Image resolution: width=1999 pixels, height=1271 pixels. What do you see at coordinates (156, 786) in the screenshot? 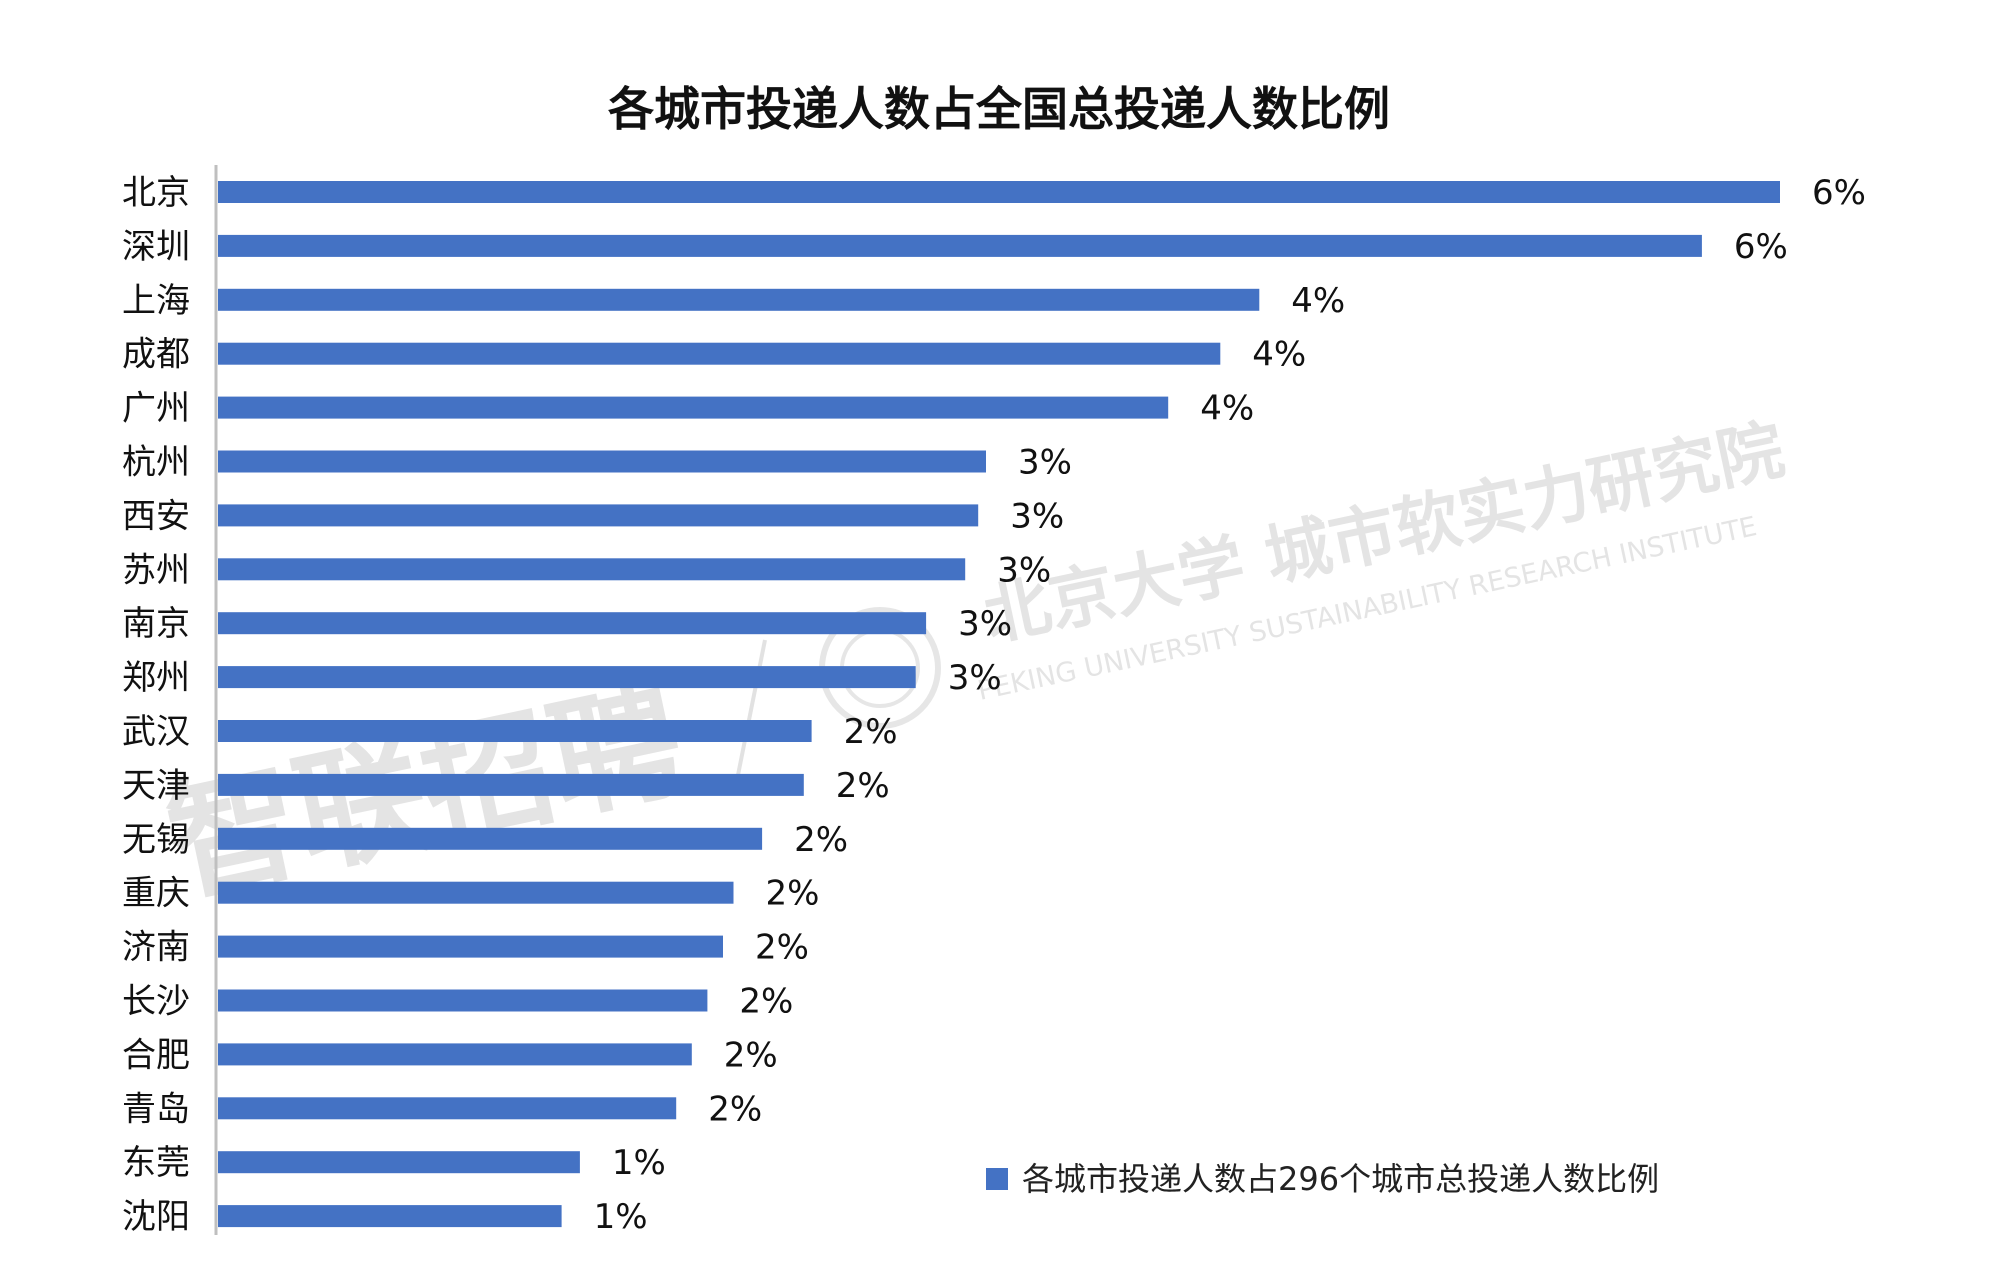
I see `category-label-11: 天津` at bounding box center [156, 786].